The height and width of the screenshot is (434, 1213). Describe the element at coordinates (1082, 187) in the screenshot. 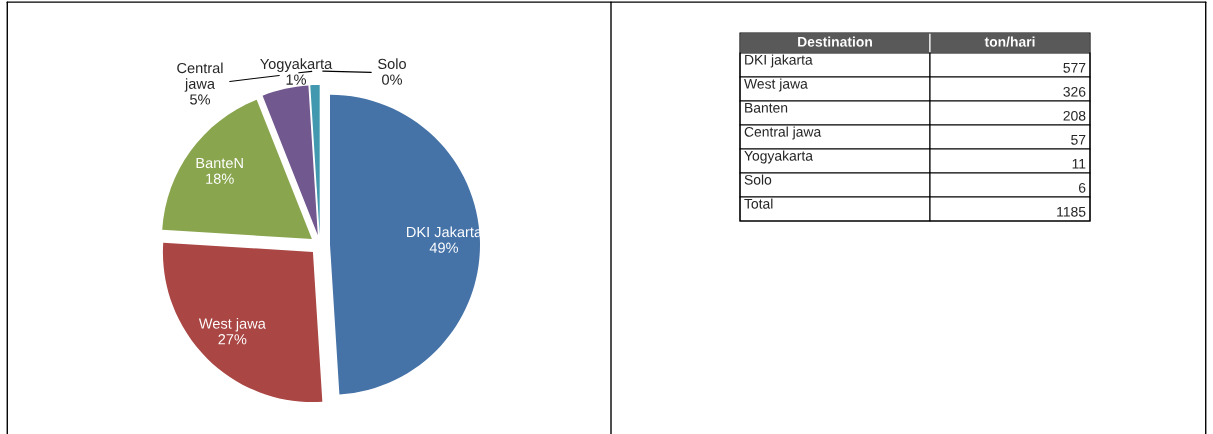

I see `text: 6` at that location.